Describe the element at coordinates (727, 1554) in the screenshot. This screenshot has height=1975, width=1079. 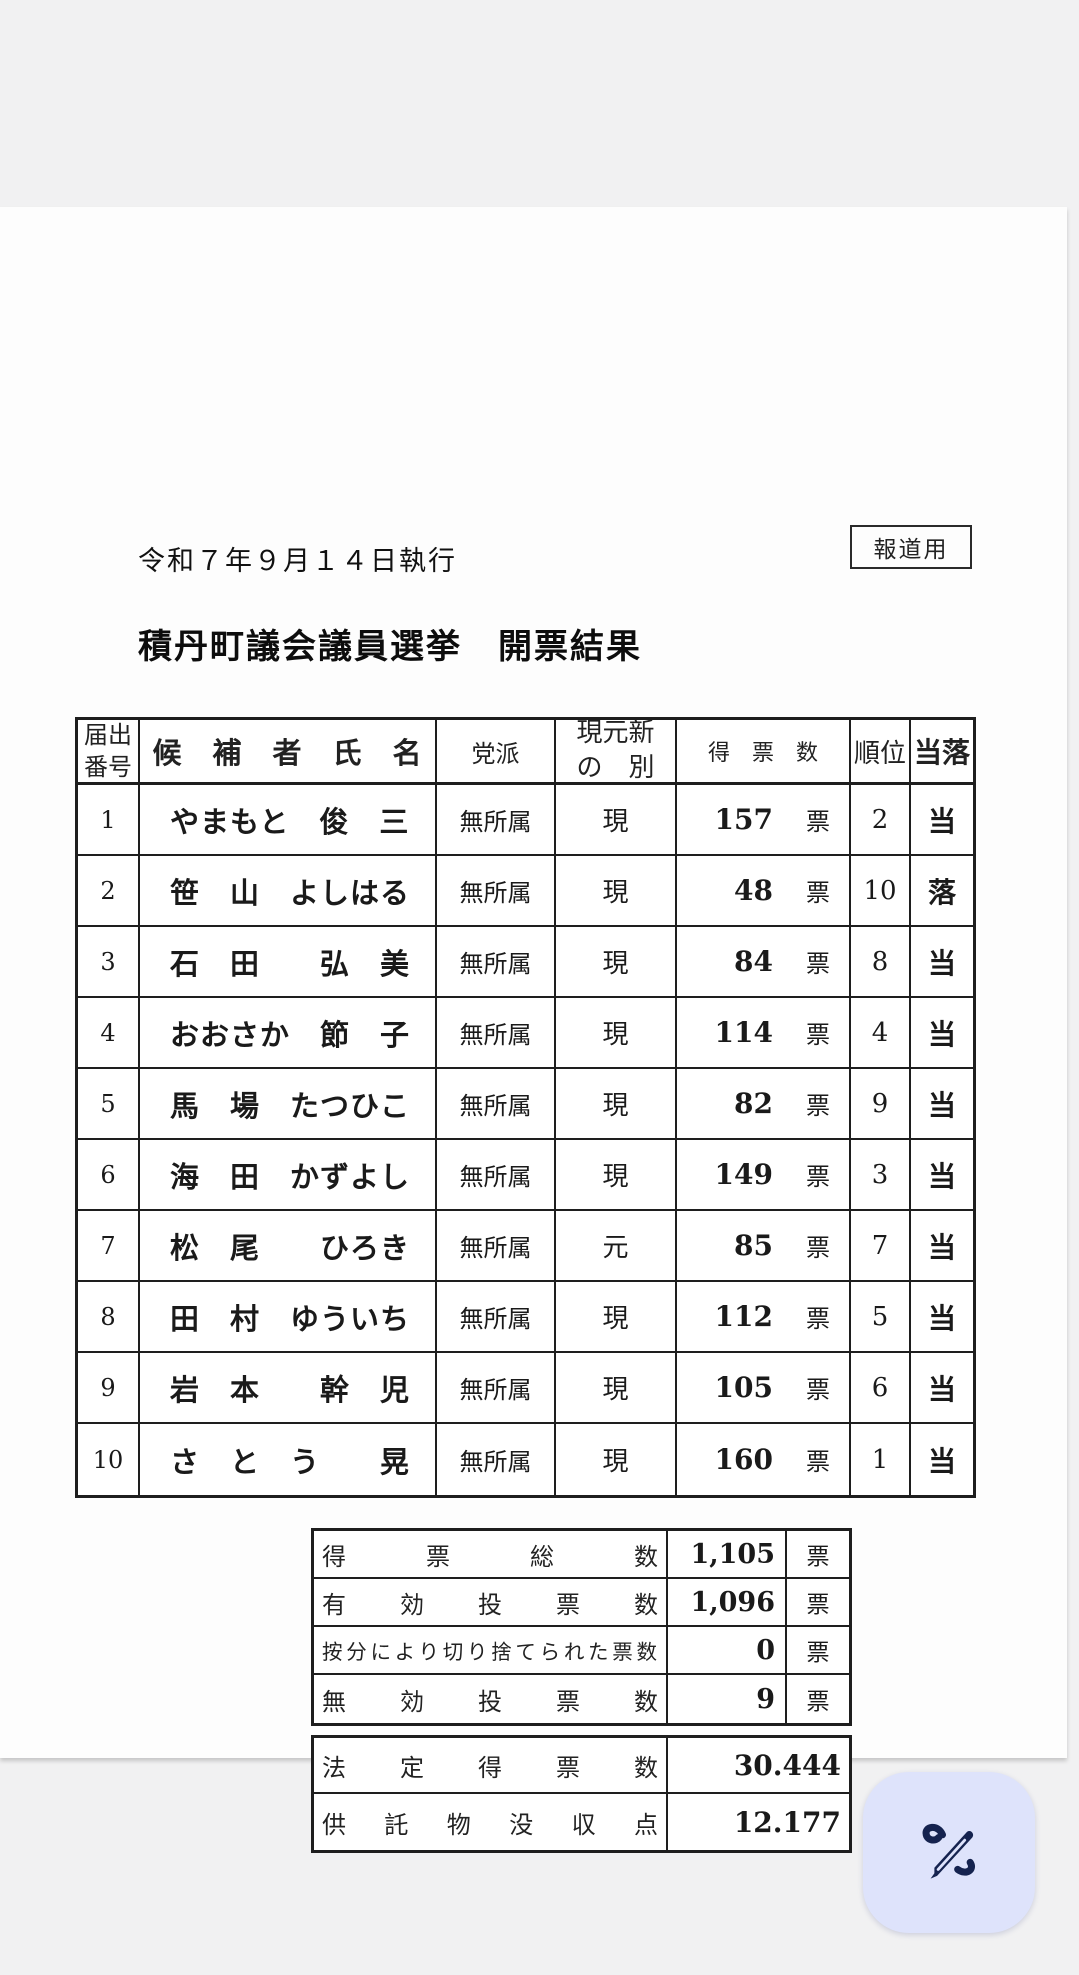
I see `totals-value: 1,105` at that location.